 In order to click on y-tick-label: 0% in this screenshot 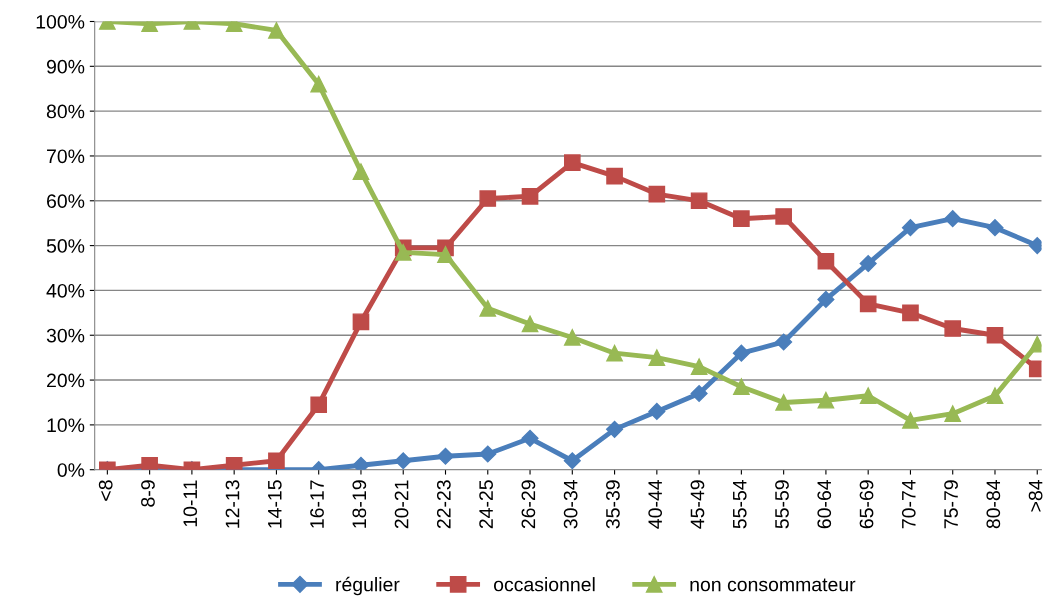, I will do `click(71, 470)`.